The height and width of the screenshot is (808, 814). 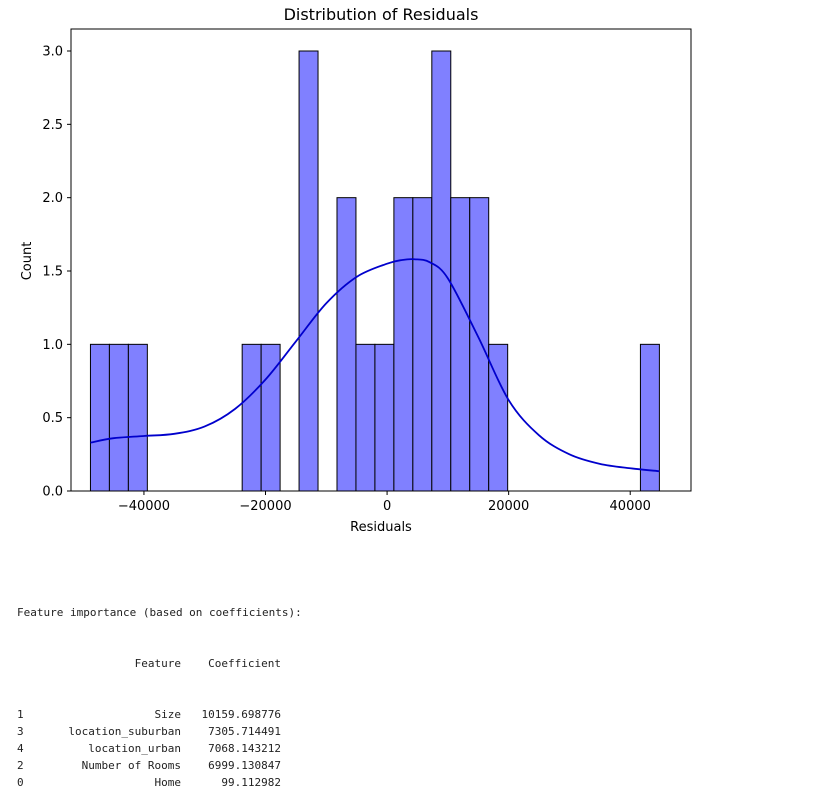 What do you see at coordinates (52, 272) in the screenshot?
I see `y-tick-label: 1.5` at bounding box center [52, 272].